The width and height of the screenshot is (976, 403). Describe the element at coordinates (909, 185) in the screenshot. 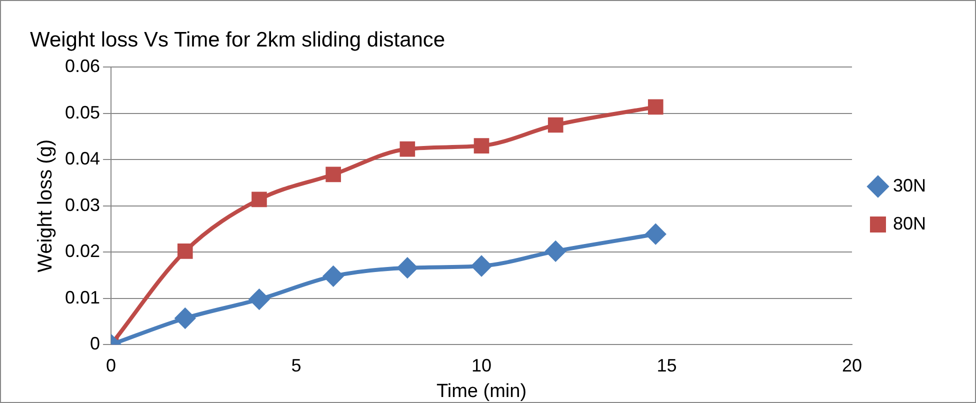

I see `legend-label: 30N` at that location.